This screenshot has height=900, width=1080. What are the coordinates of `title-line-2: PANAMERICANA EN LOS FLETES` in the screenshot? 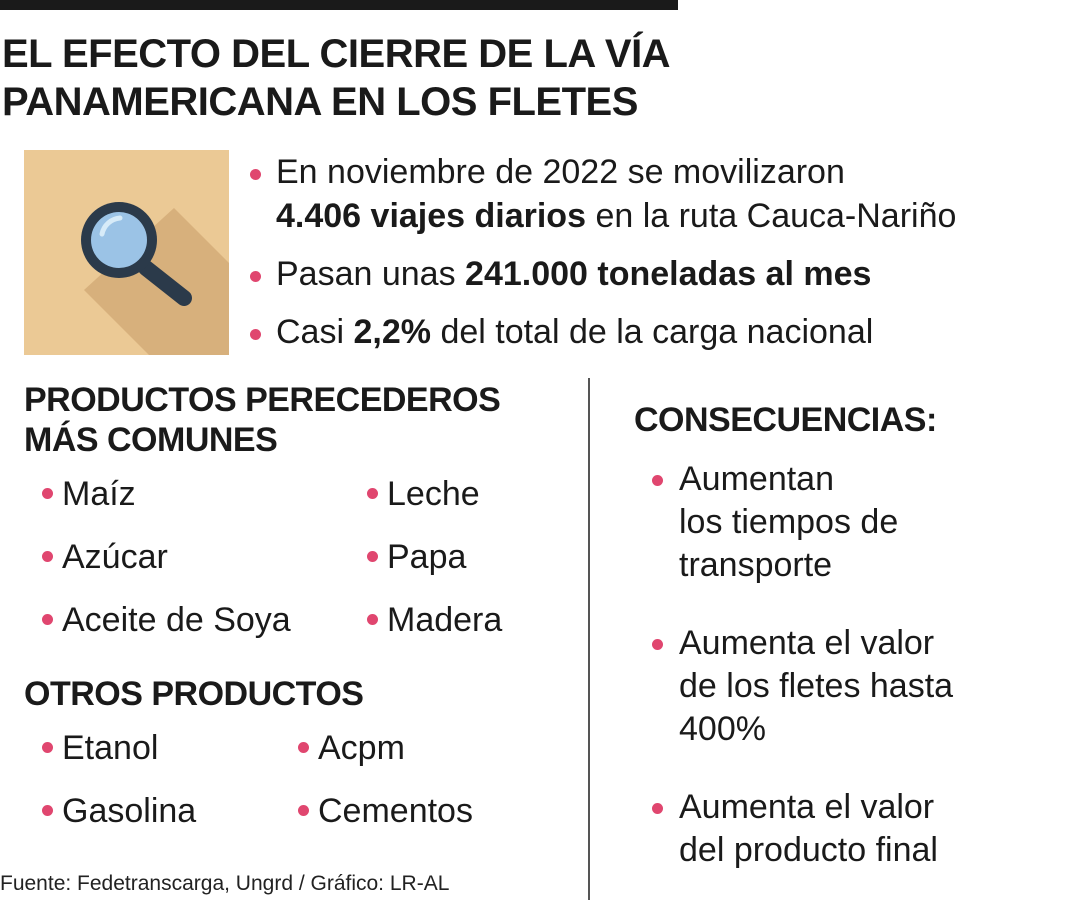 It's located at (320, 102).